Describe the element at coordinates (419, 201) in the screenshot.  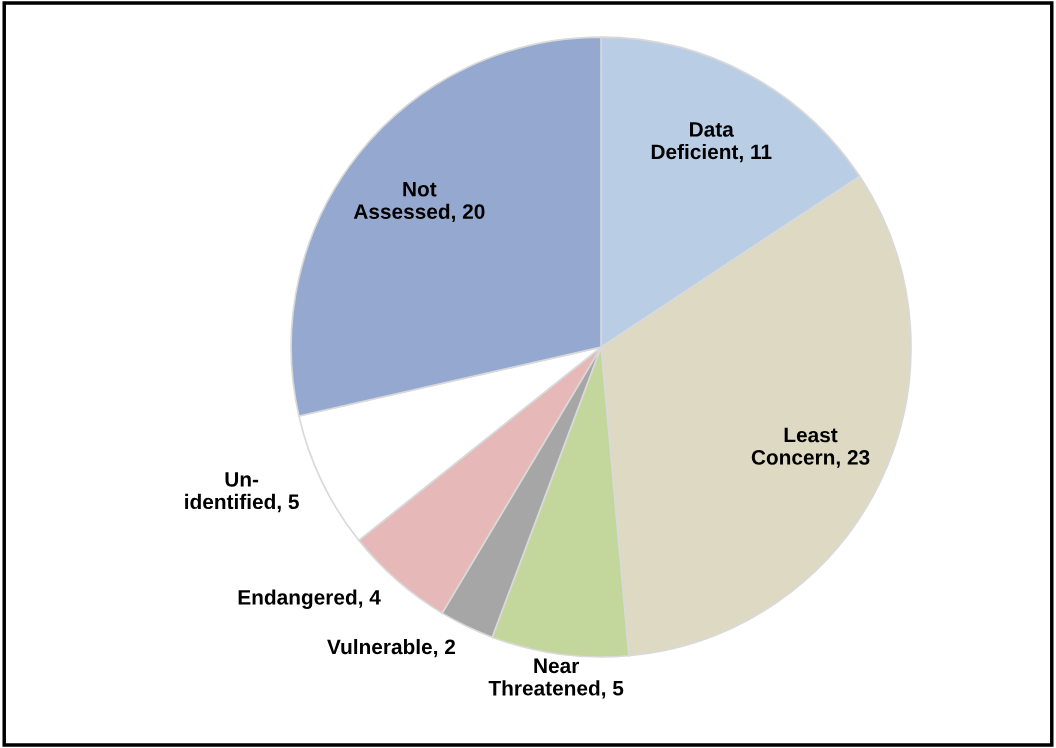
I see `slice-label: Not Assessed, 20` at that location.